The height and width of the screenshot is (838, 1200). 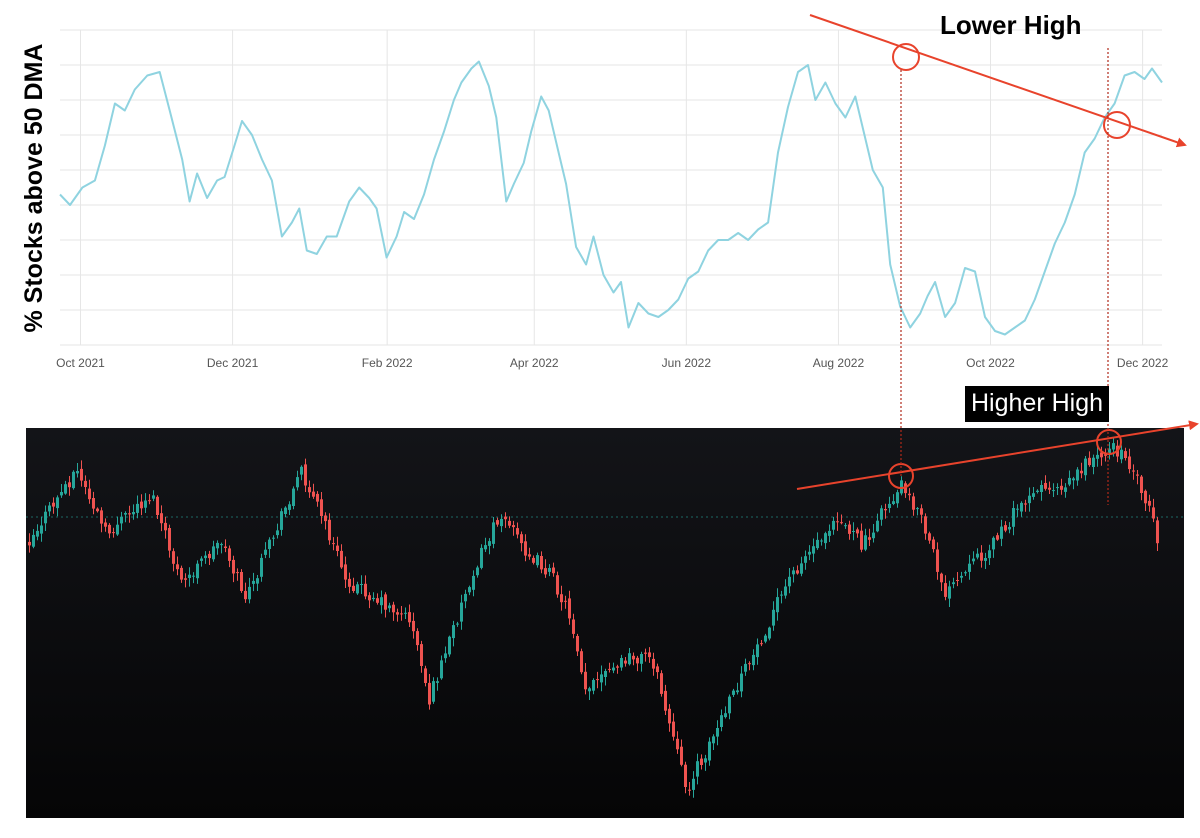 I want to click on higher-high-trendline, so click(x=997, y=455).